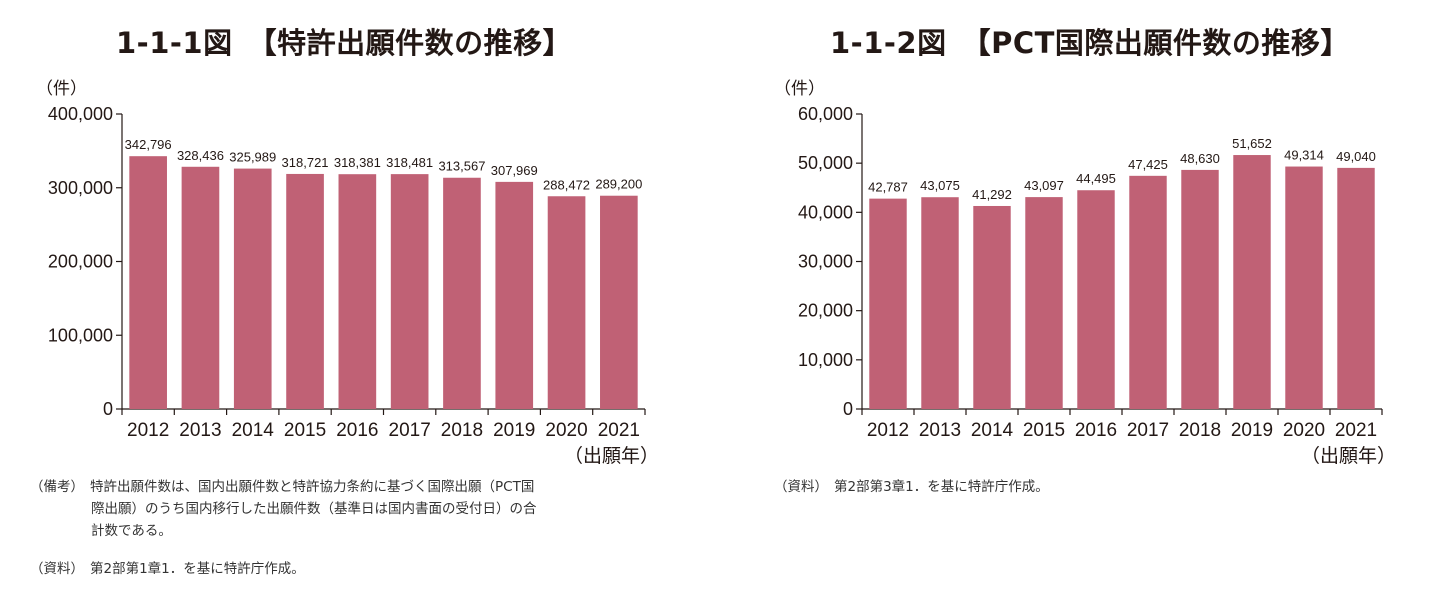 This screenshot has width=1433, height=601. I want to click on data-label-2016: 44,495, so click(1096, 178).